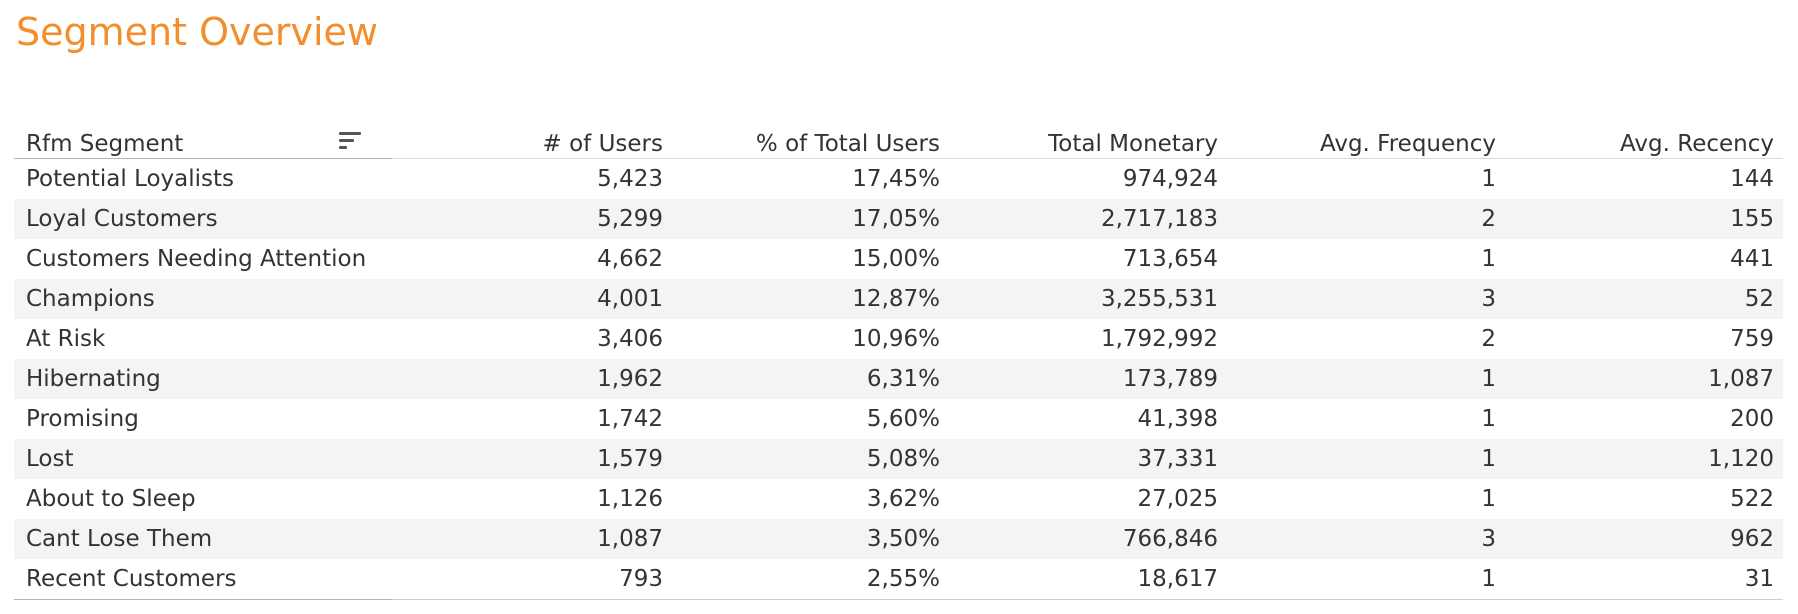  I want to click on table-row: Hibernating 1,962 6,31% 173,789 1 1,087, so click(898, 379).